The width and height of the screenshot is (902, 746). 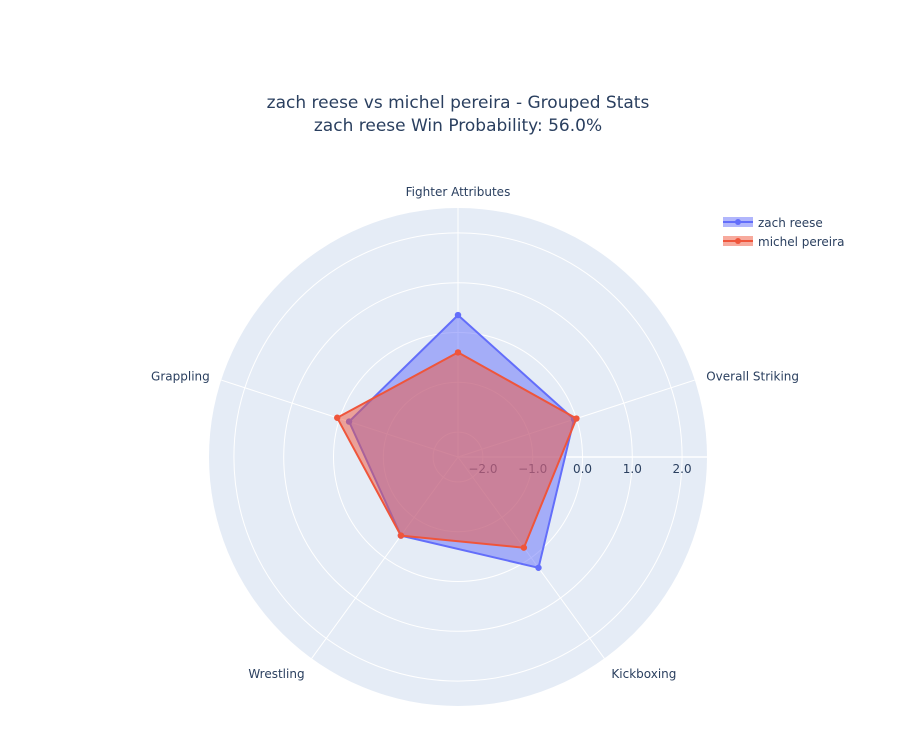 I want to click on series-area-michel-pereira, so click(x=457, y=450).